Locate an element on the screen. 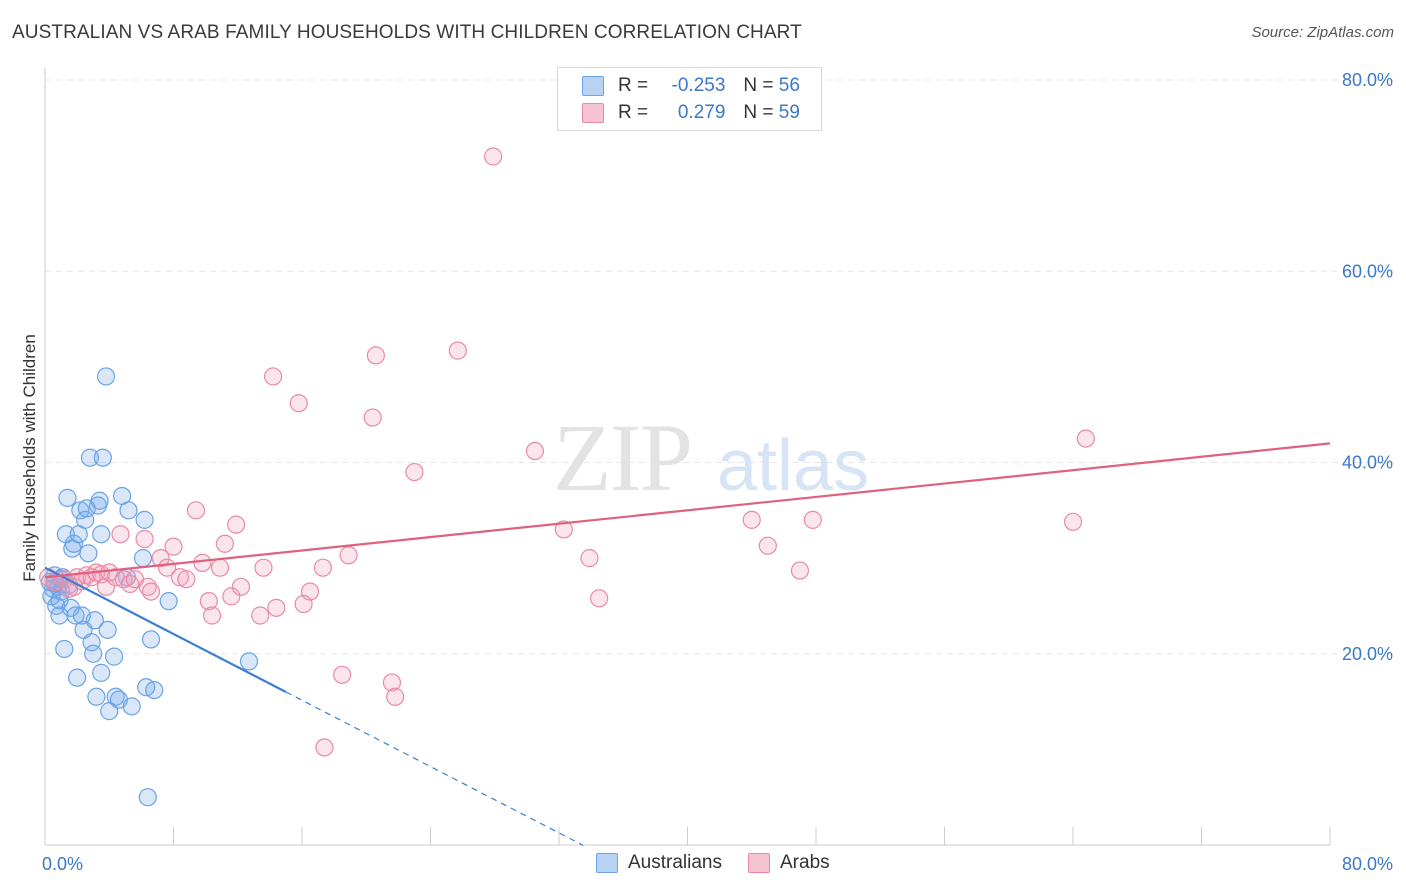 The width and height of the screenshot is (1406, 892). y-tick-label: 20.0% is located at coordinates (1367, 654).